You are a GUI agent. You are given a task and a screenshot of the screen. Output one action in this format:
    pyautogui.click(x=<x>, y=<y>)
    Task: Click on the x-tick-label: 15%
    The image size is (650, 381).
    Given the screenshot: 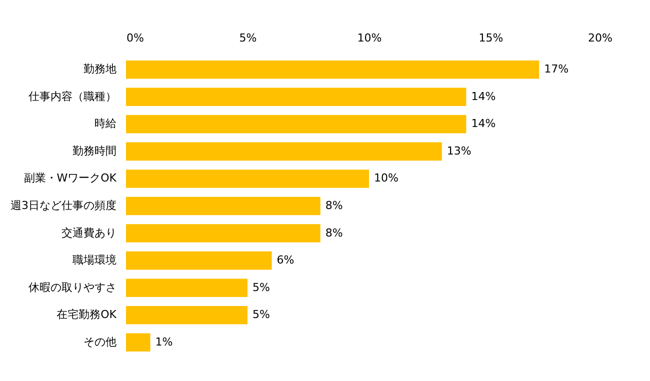 What is the action you would take?
    pyautogui.click(x=491, y=38)
    